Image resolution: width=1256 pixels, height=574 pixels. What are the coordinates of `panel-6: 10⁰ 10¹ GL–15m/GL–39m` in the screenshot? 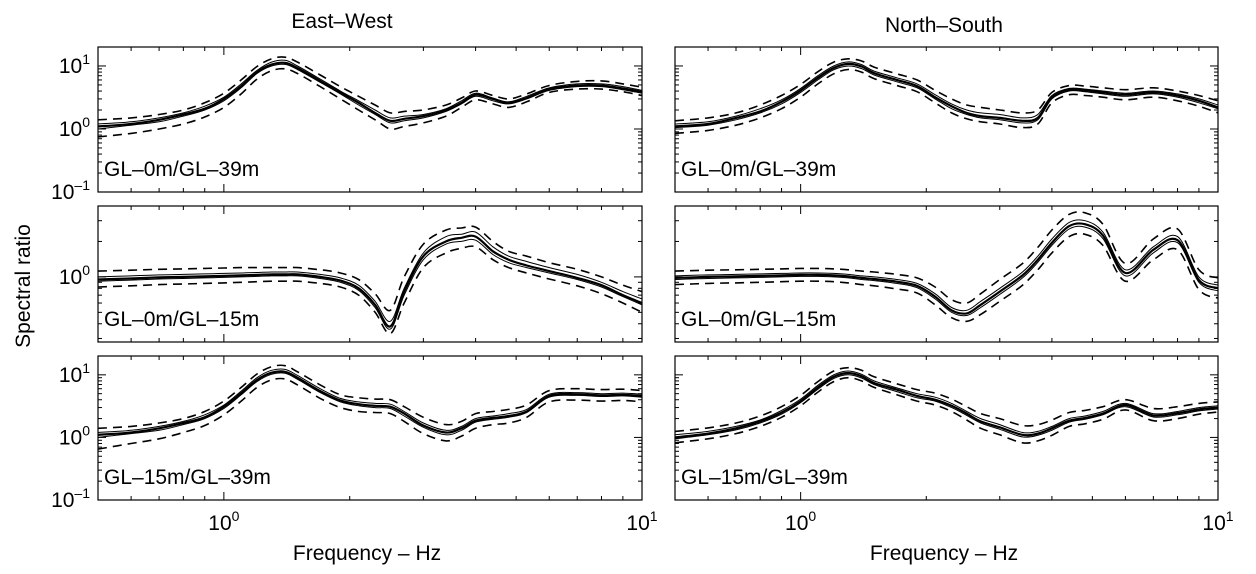 It's located at (954, 445).